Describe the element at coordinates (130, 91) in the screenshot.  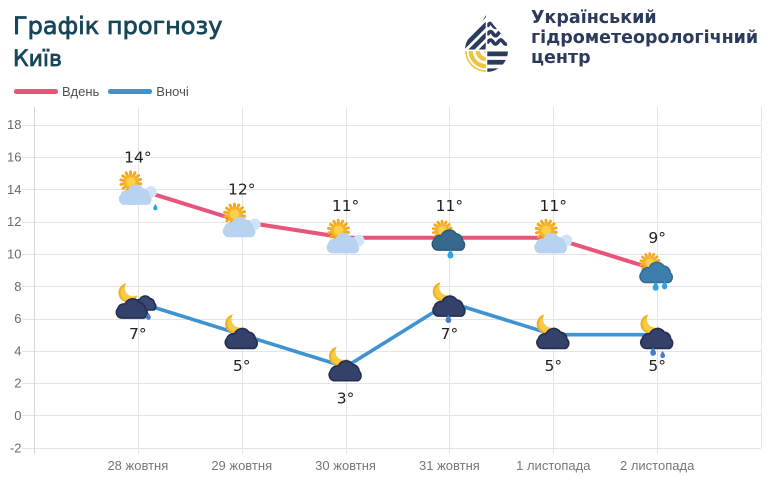
I see `night-line-swatch` at that location.